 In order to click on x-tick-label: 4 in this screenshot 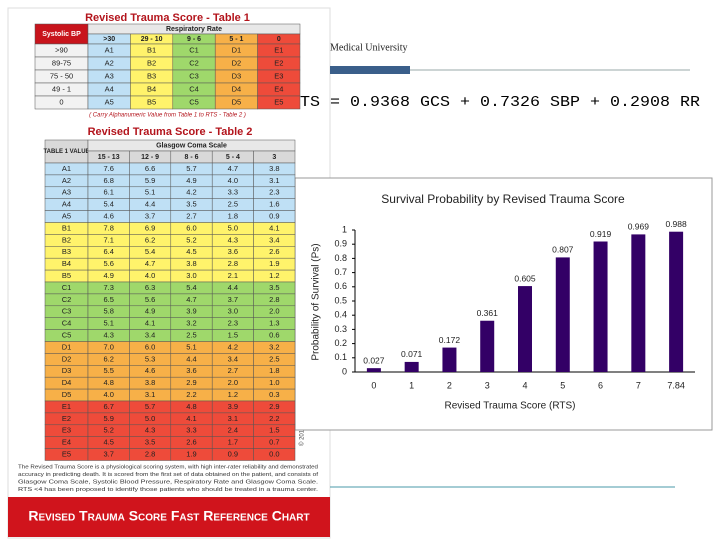, I will do `click(524, 385)`.